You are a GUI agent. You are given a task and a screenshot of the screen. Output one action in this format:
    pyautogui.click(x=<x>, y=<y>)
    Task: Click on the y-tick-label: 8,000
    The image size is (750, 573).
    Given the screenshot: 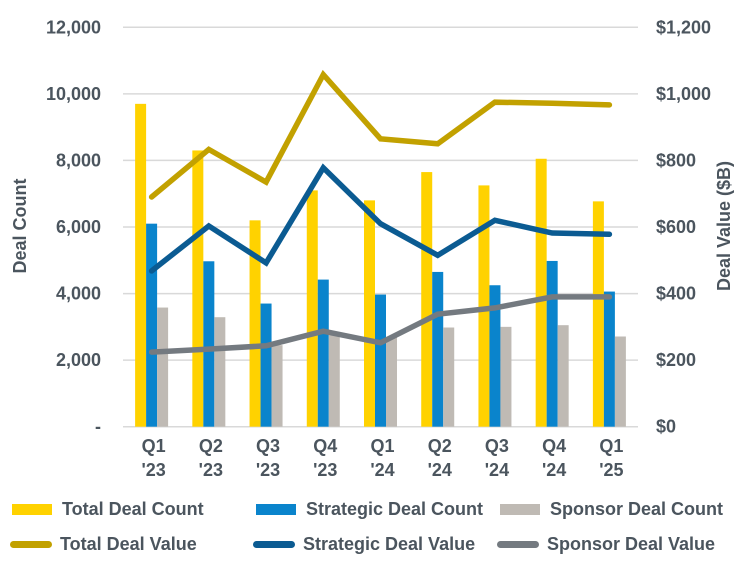 What is the action you would take?
    pyautogui.click(x=78, y=160)
    